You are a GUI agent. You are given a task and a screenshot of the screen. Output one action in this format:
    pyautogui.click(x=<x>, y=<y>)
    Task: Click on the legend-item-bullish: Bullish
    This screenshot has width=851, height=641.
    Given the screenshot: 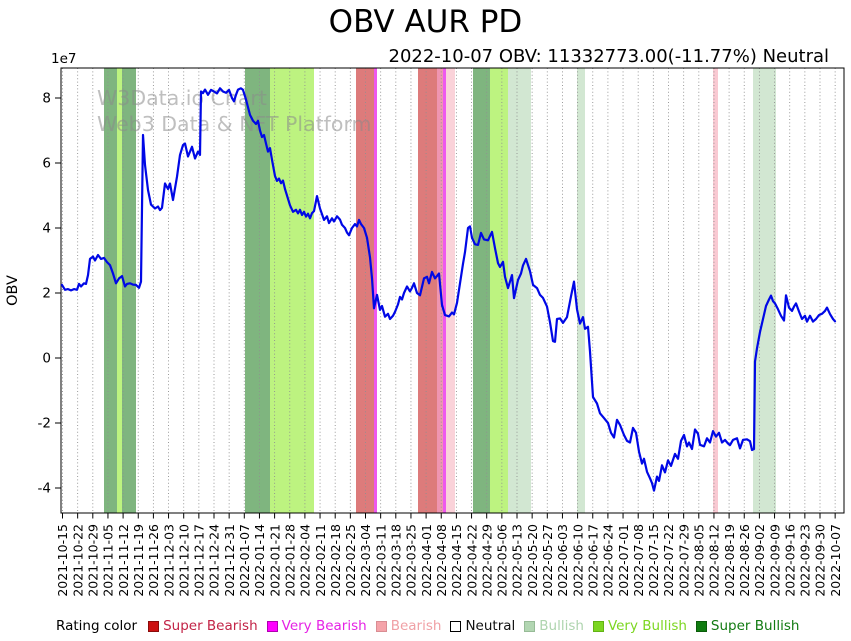 What is the action you would take?
    pyautogui.click(x=554, y=626)
    